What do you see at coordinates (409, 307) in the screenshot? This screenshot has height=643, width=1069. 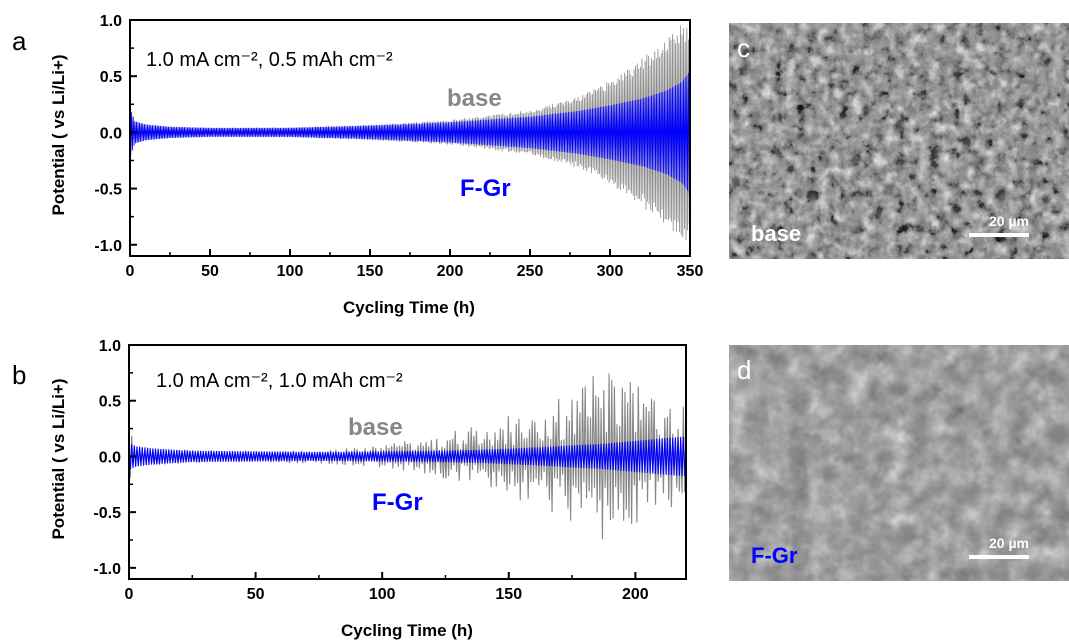 I see `chart-a-xlabel: Cycling Time (h)` at bounding box center [409, 307].